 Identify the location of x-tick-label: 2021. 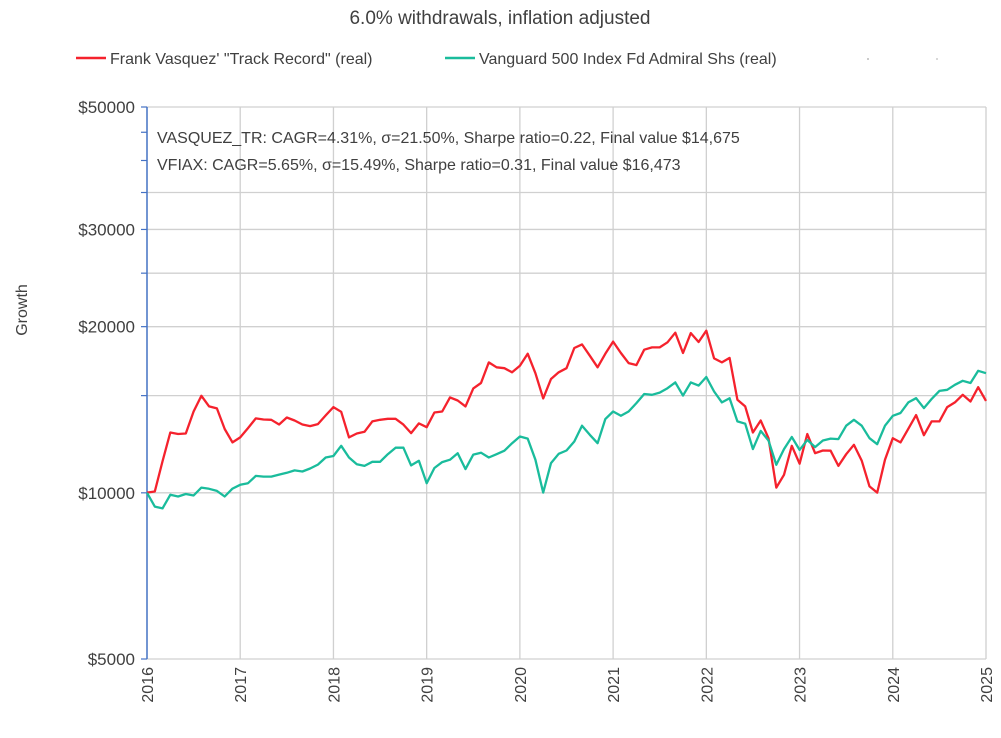
(614, 685).